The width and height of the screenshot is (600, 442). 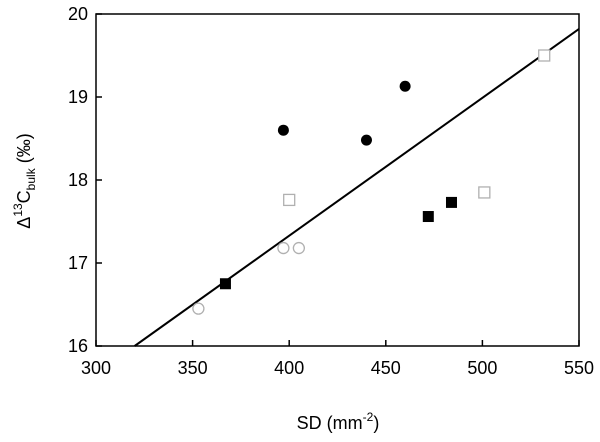 What do you see at coordinates (579, 368) in the screenshot?
I see `x-tick-label: 550` at bounding box center [579, 368].